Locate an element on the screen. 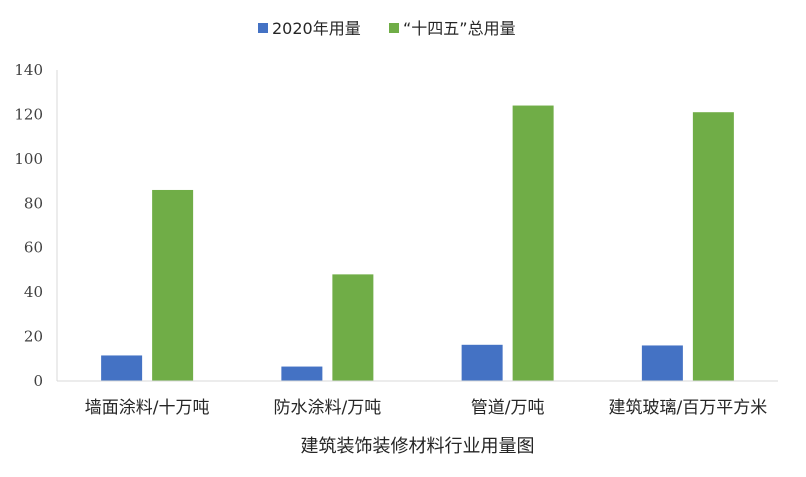 The image size is (806, 477). x-category-label: 墙面涂料/十万吨 is located at coordinates (147, 408).